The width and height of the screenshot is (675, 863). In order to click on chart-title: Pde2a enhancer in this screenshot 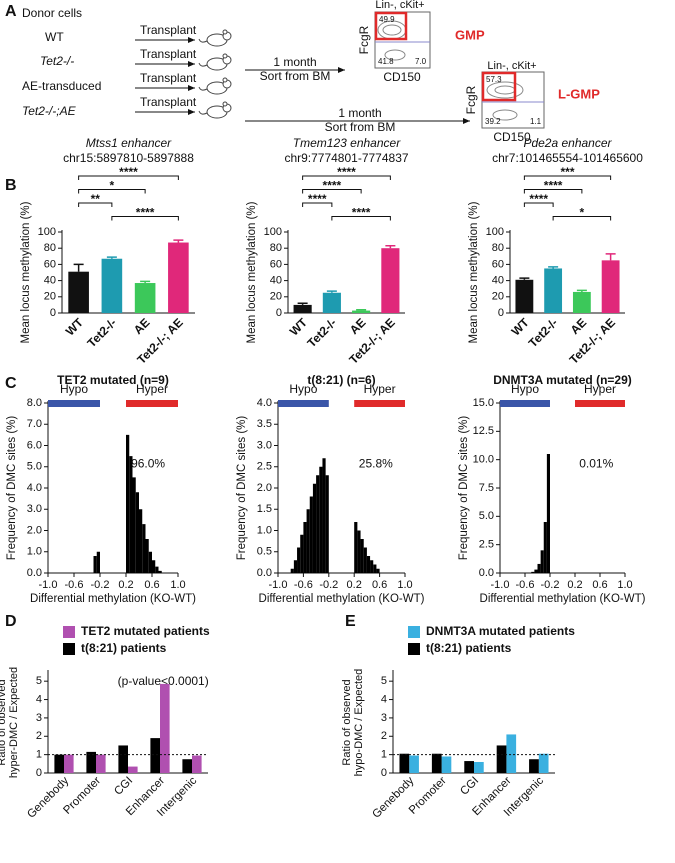, I will do `click(567, 143)`.